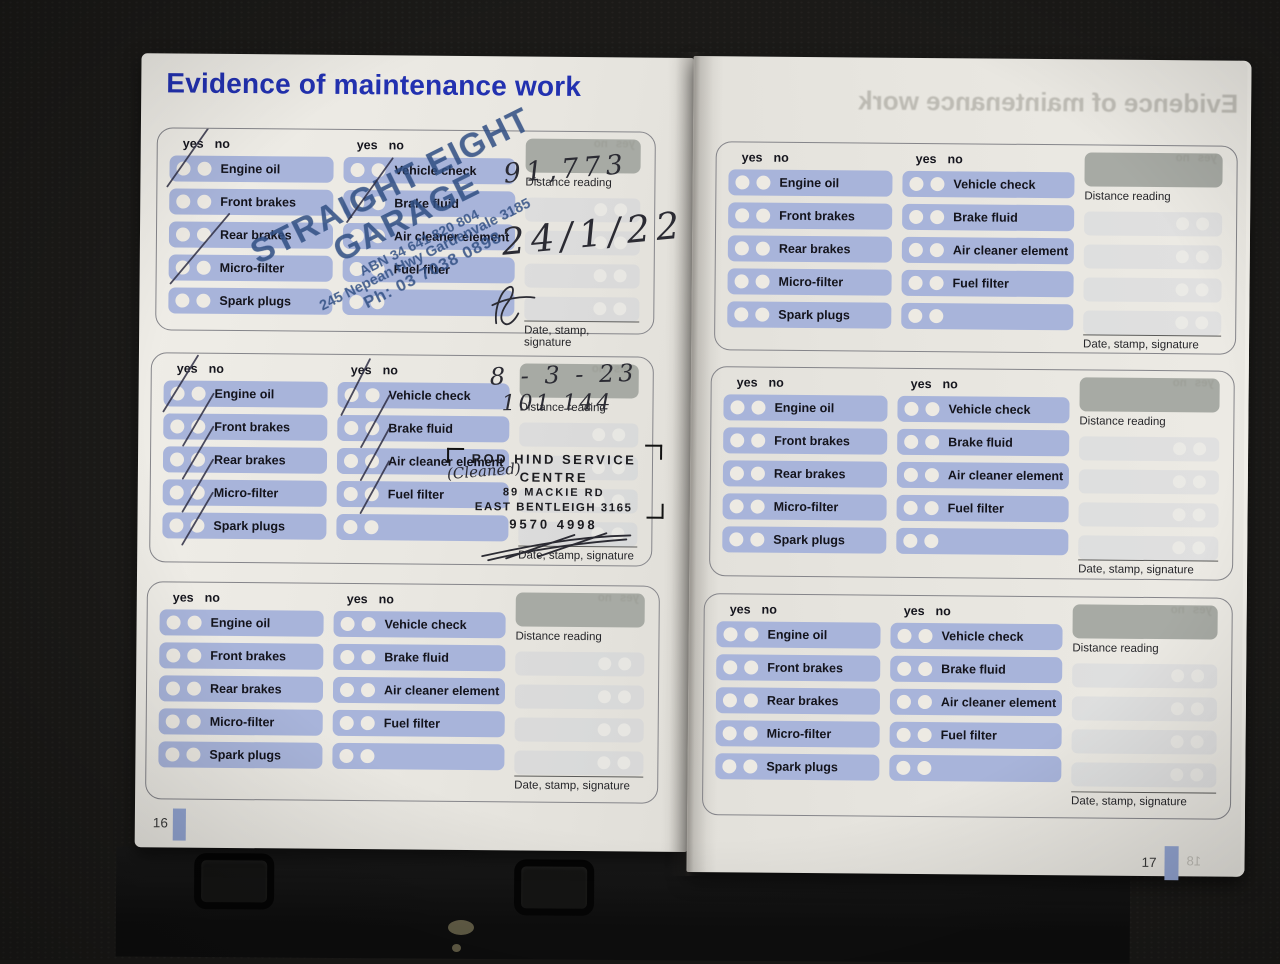 This screenshot has height=964, width=1280. Describe the element at coordinates (809, 315) in the screenshot. I see `checklist-item-spark-plugs: Spark plugs` at that location.